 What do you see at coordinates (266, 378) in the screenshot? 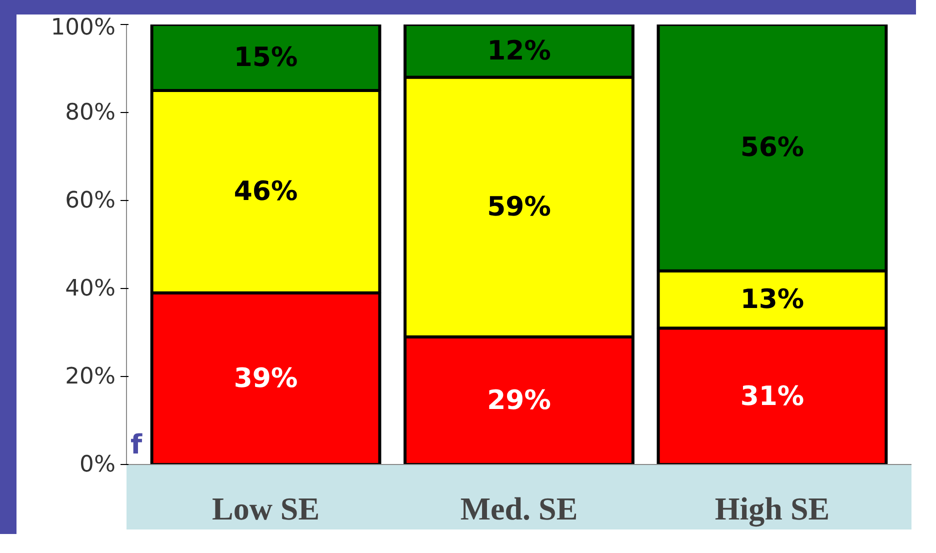
I see `text: 39%` at bounding box center [266, 378].